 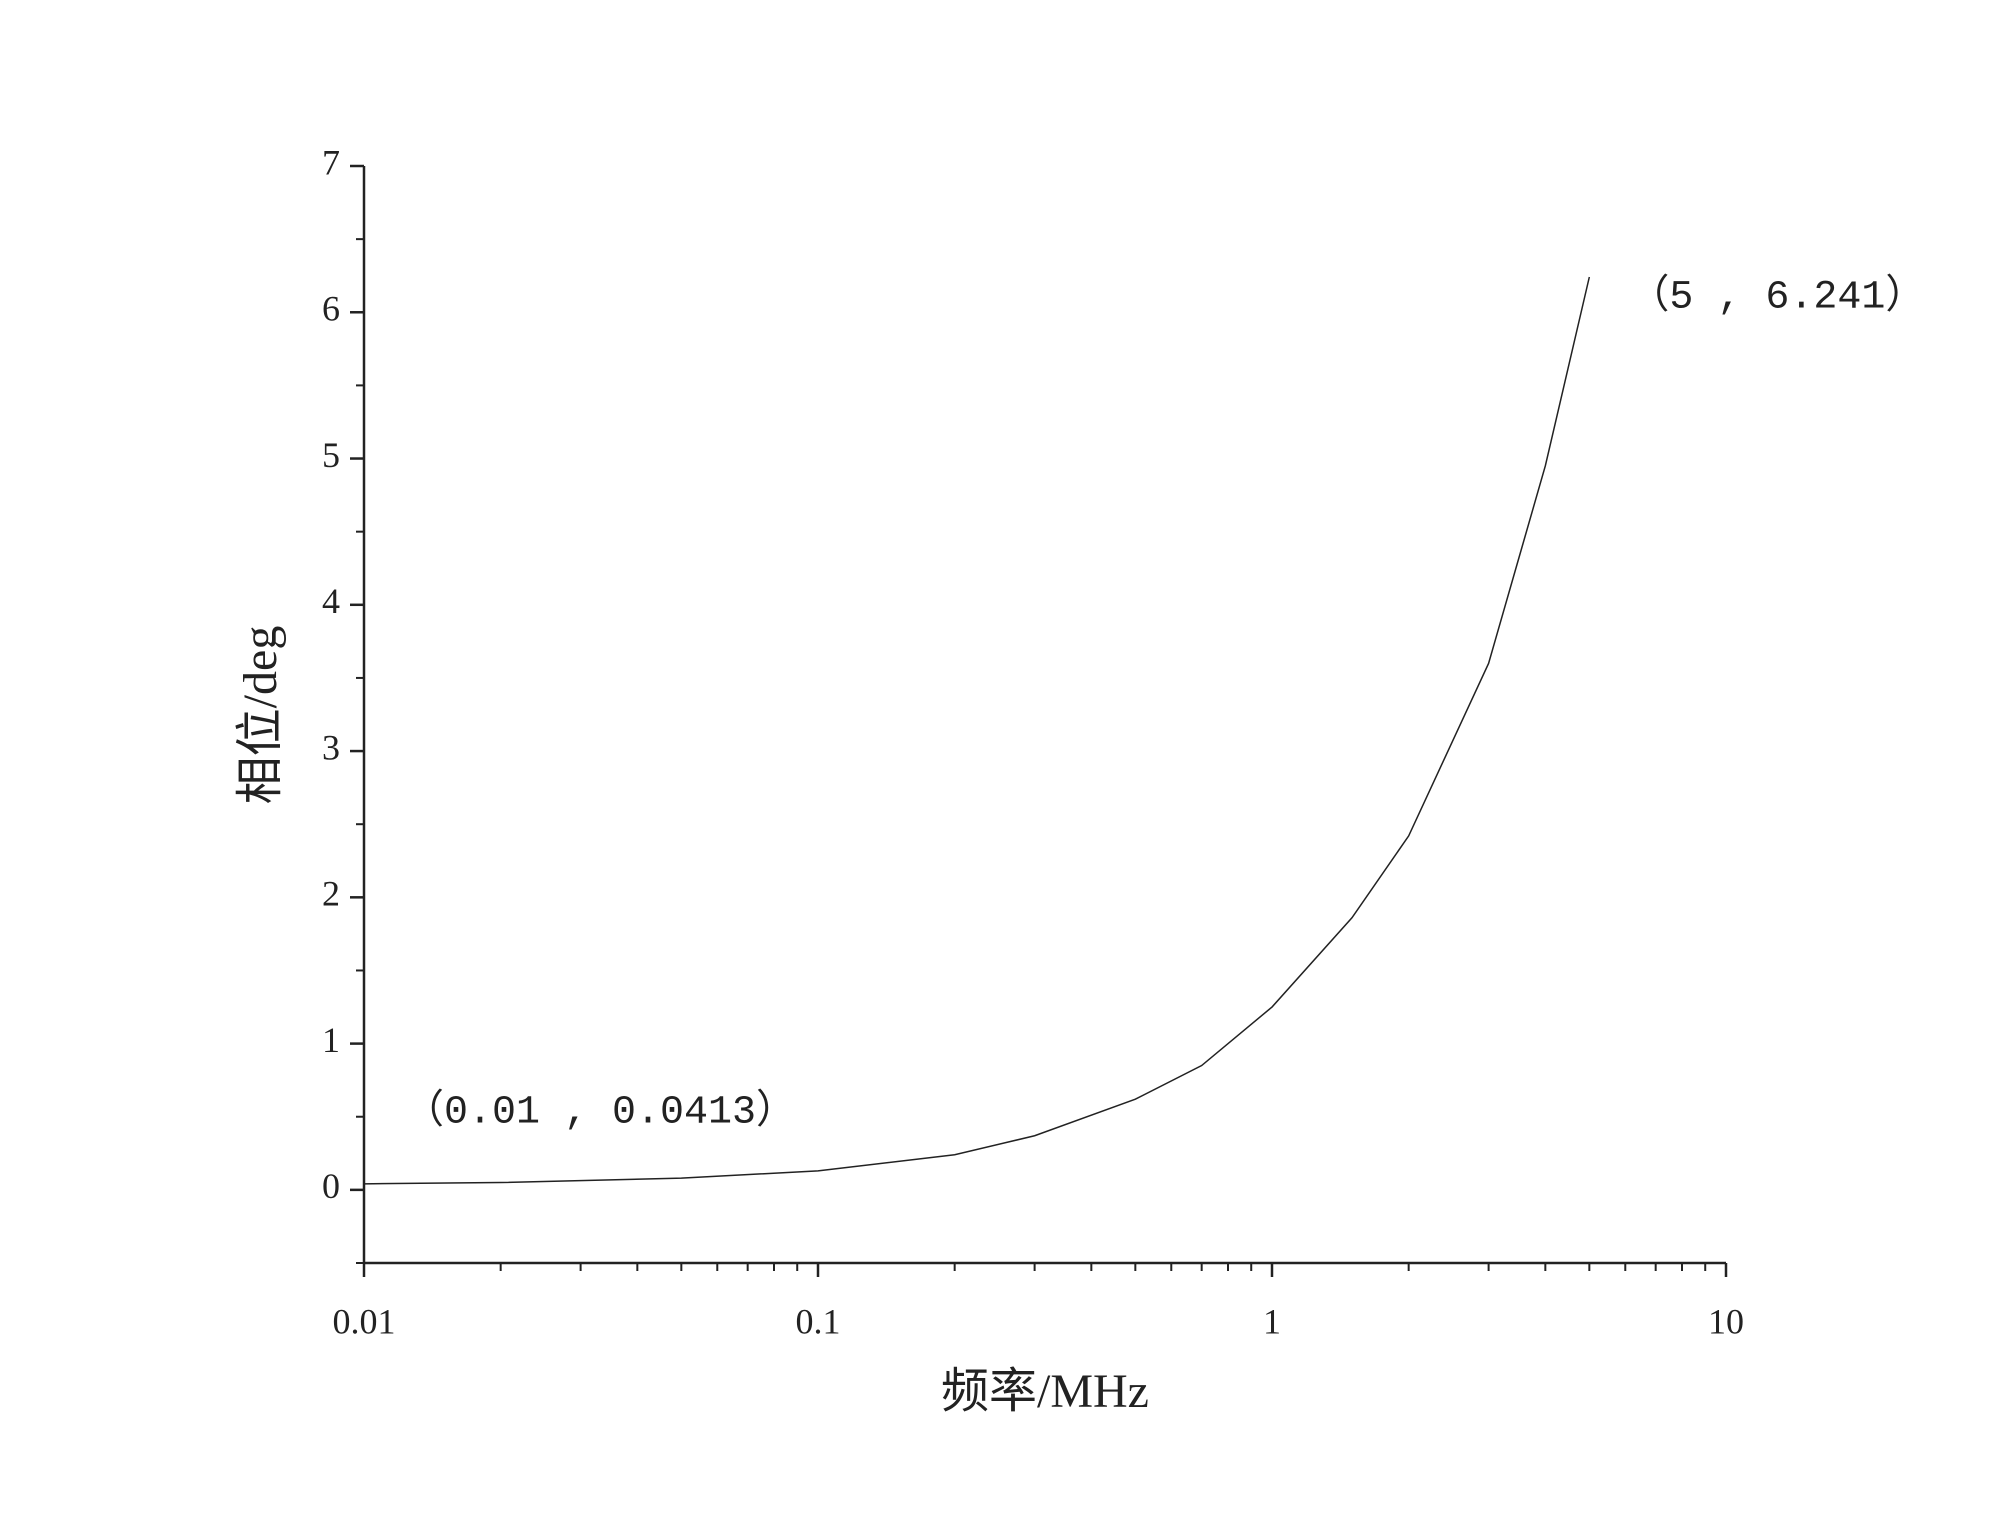 What do you see at coordinates (331, 747) in the screenshot?
I see `y-tick-label: 3` at bounding box center [331, 747].